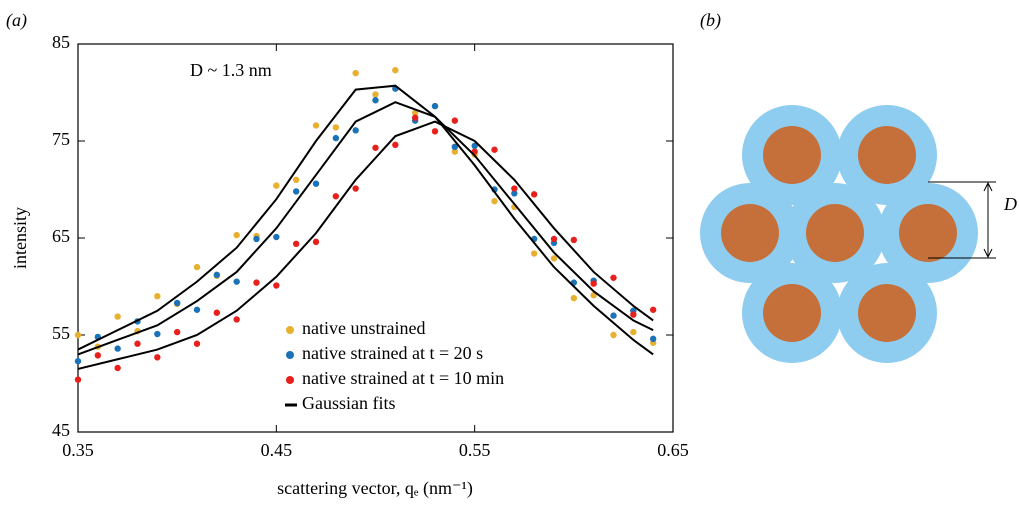 This screenshot has height=507, width=1019. What do you see at coordinates (1010, 204) in the screenshot?
I see `dimension-label: D` at bounding box center [1010, 204].